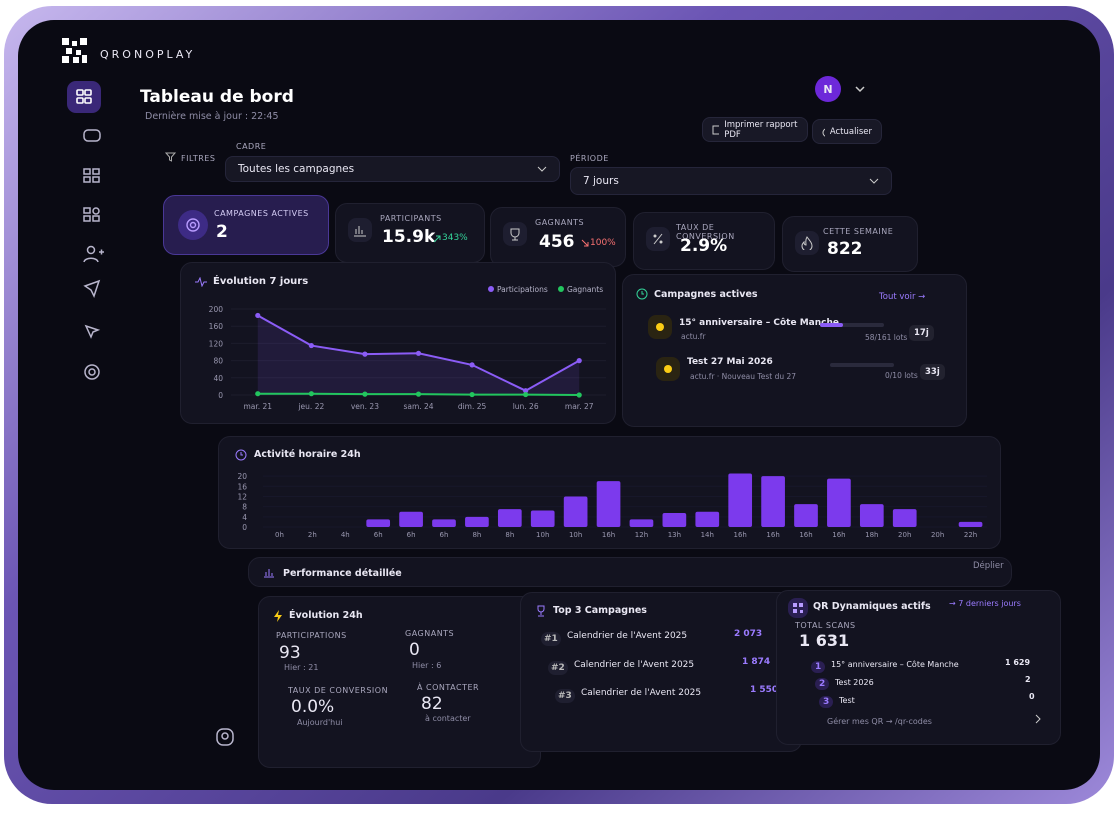  What do you see at coordinates (755, 129) in the screenshot?
I see `print-button: Imprimer rapport PDF` at bounding box center [755, 129].